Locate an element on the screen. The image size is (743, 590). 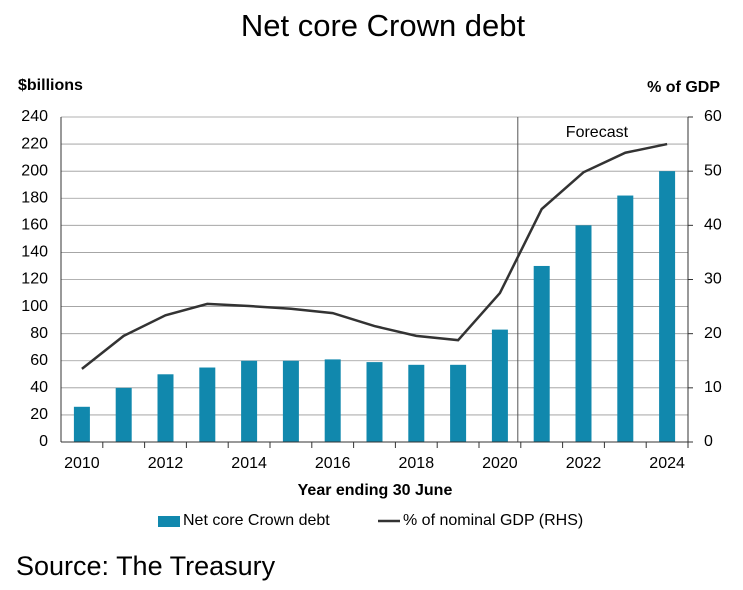
y2-tick-label: 60 is located at coordinates (713, 116).